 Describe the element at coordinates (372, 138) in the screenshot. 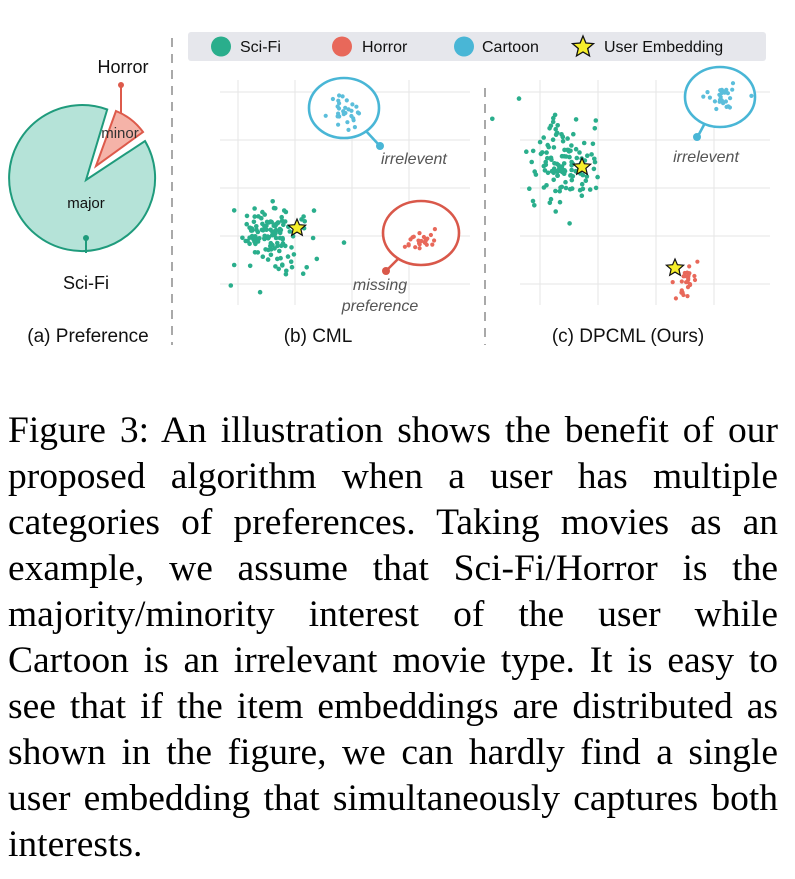

I see `panel-b-cartoon-connector` at that location.